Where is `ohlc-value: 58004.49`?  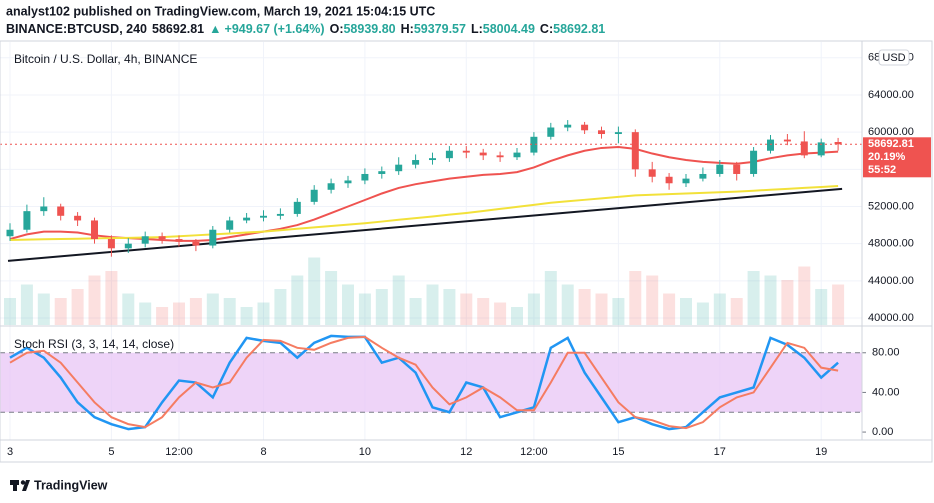
ohlc-value: 58004.49 is located at coordinates (509, 29).